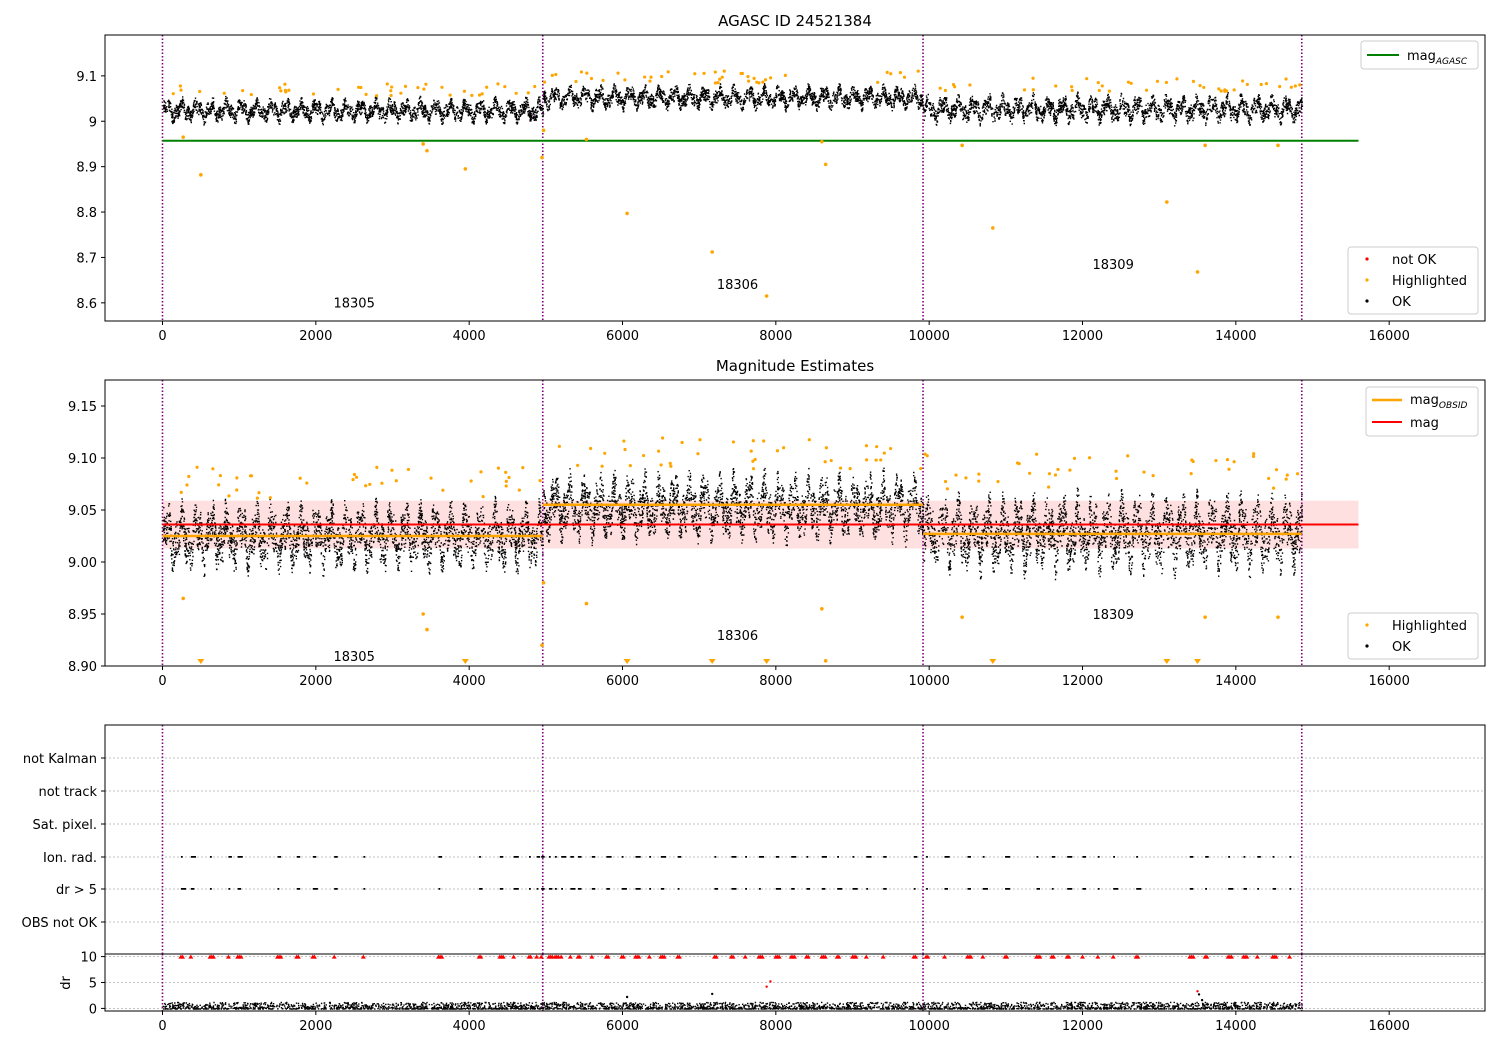  I want to click on flag-points-row, so click(736, 889).